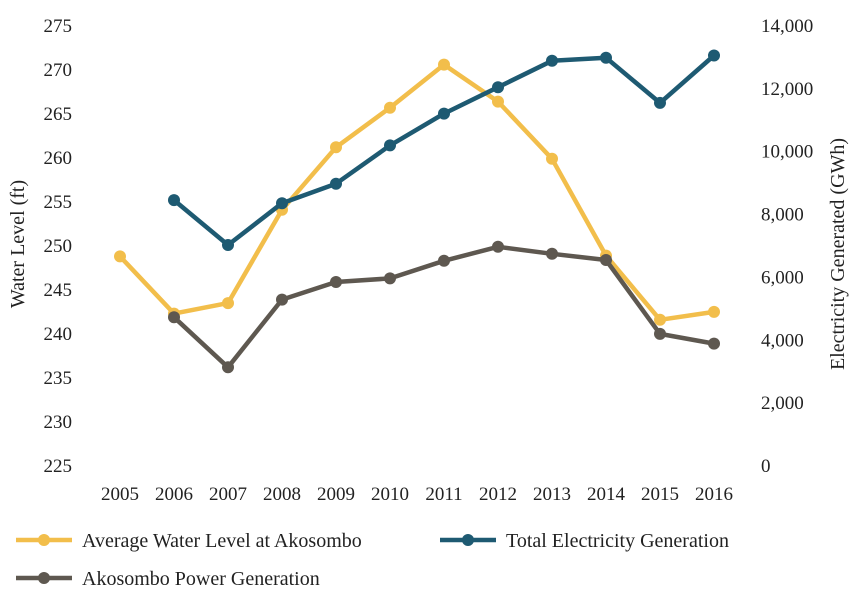 This screenshot has width=855, height=594. I want to click on left-tick-label: 275, so click(58, 26).